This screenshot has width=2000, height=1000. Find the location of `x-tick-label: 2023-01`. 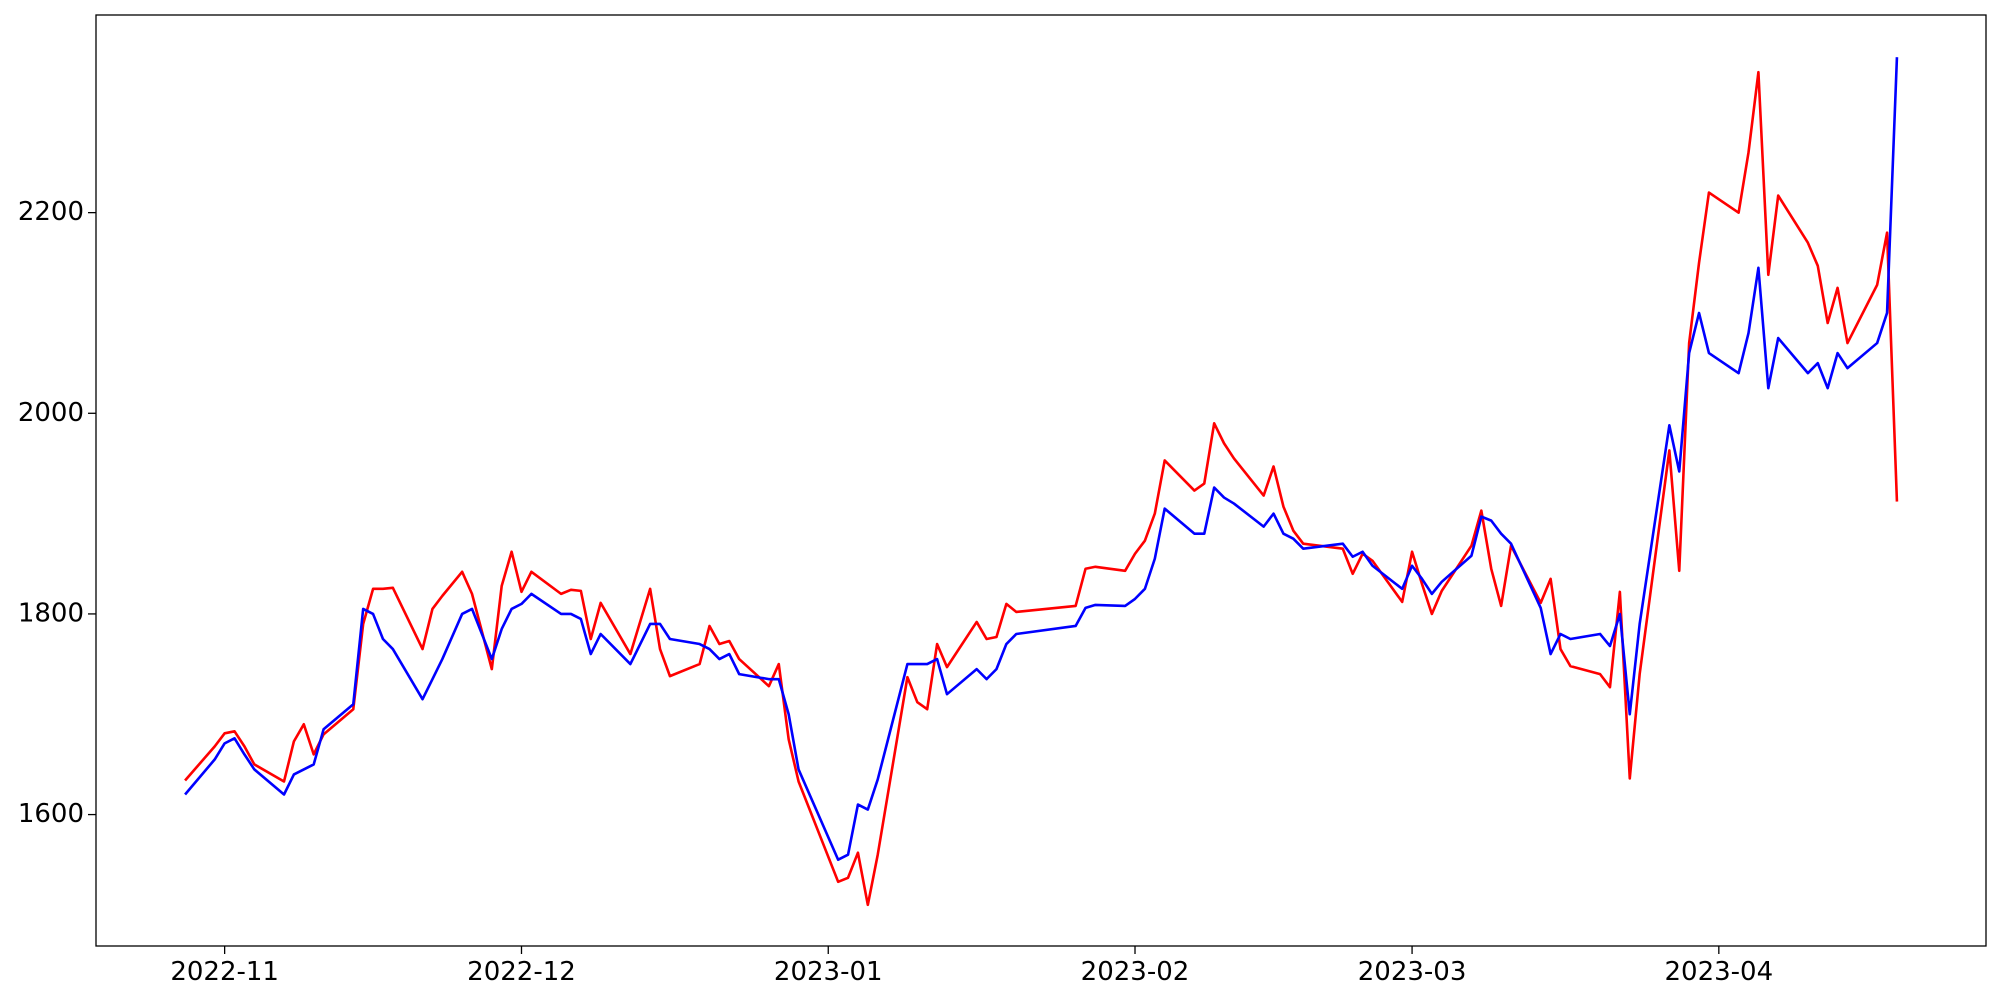

x-tick-label: 2023-01 is located at coordinates (828, 972).